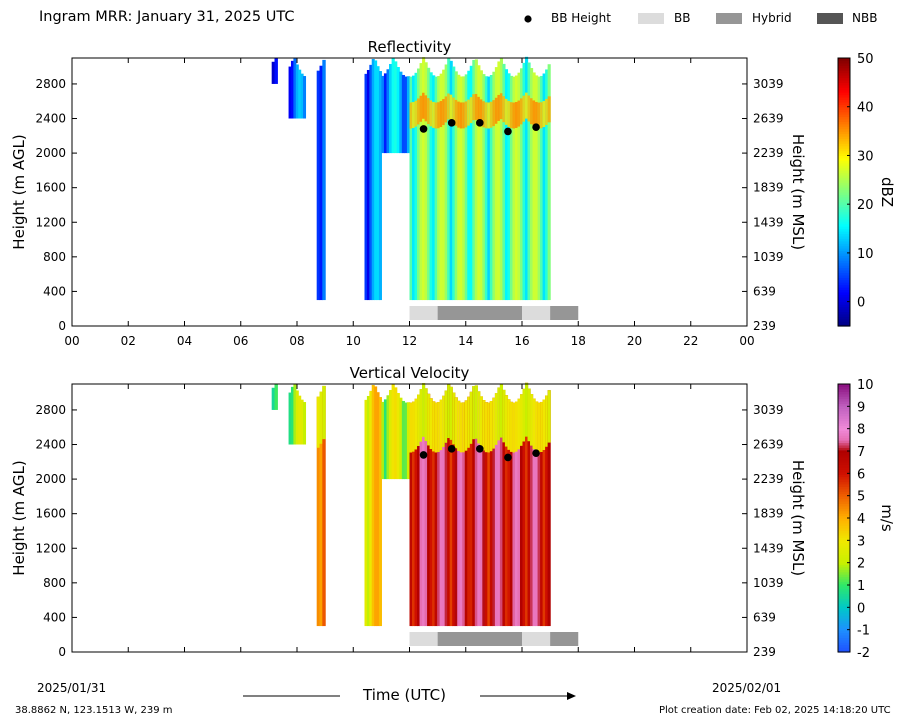 This screenshot has width=900, height=725. I want to click on y-right-tick-label: 1039, so click(768, 257).